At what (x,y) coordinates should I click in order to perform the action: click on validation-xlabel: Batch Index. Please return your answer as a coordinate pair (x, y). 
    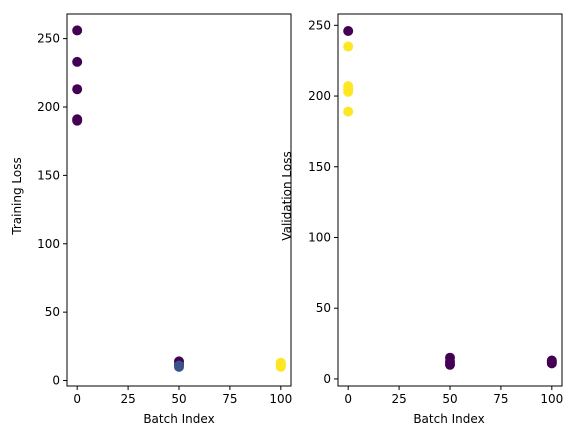
    Looking at the image, I should click on (448, 419).